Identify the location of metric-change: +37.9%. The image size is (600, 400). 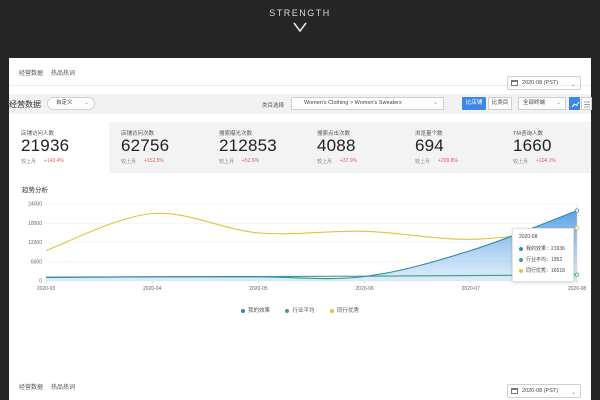
(349, 161).